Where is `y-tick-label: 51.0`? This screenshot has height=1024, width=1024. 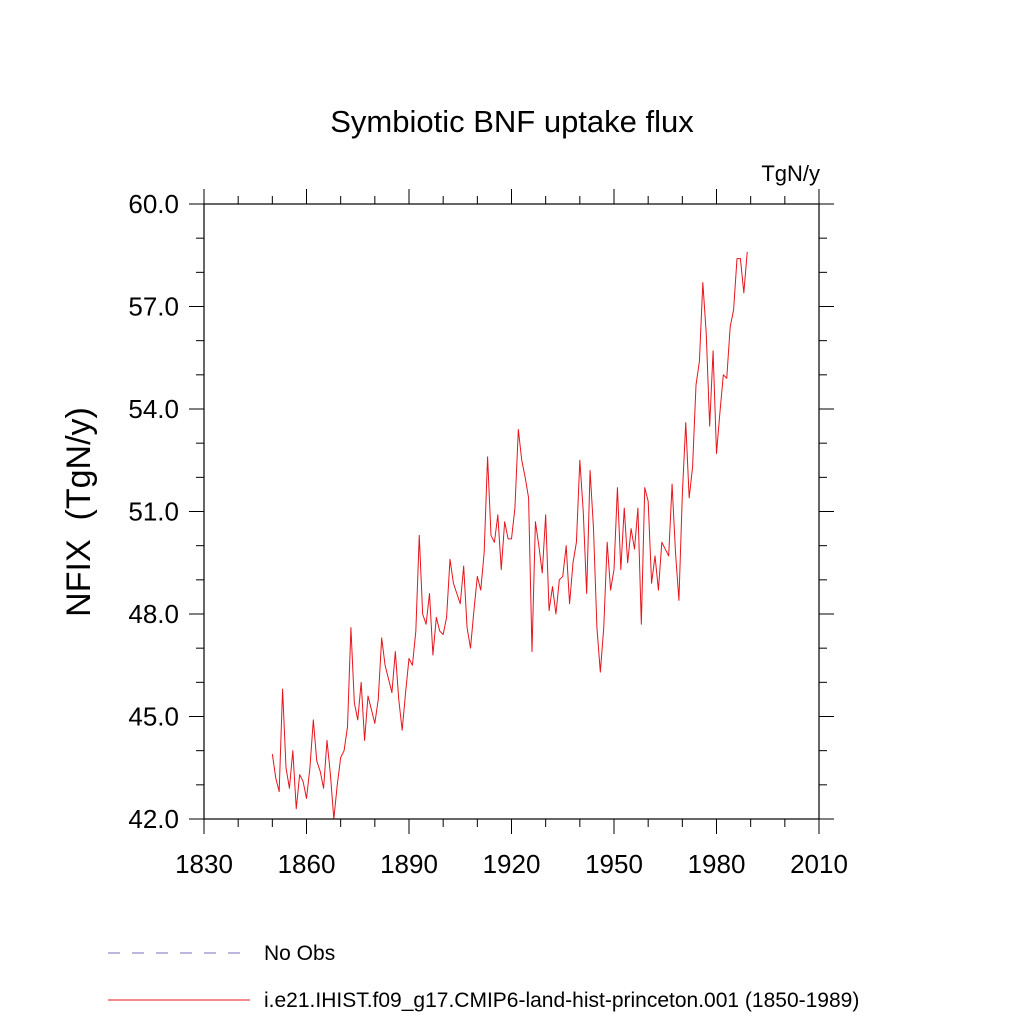
y-tick-label: 51.0 is located at coordinates (153, 512).